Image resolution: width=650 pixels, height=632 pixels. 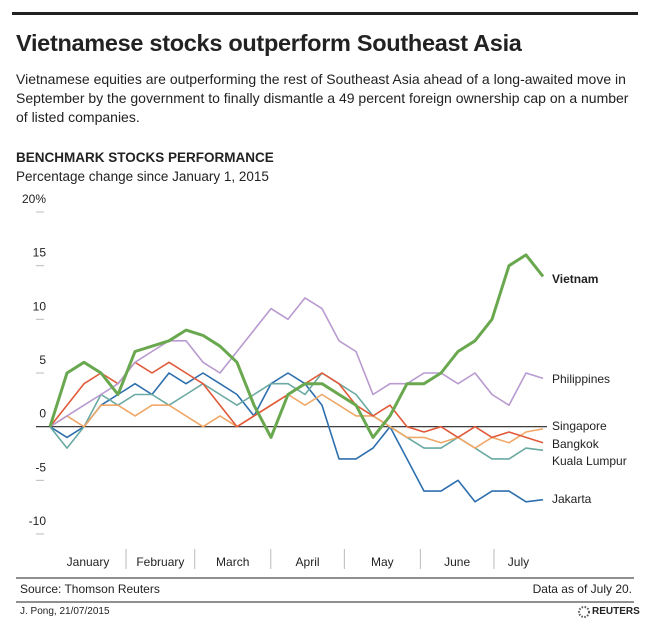 I want to click on brand-logo, so click(x=584, y=612).